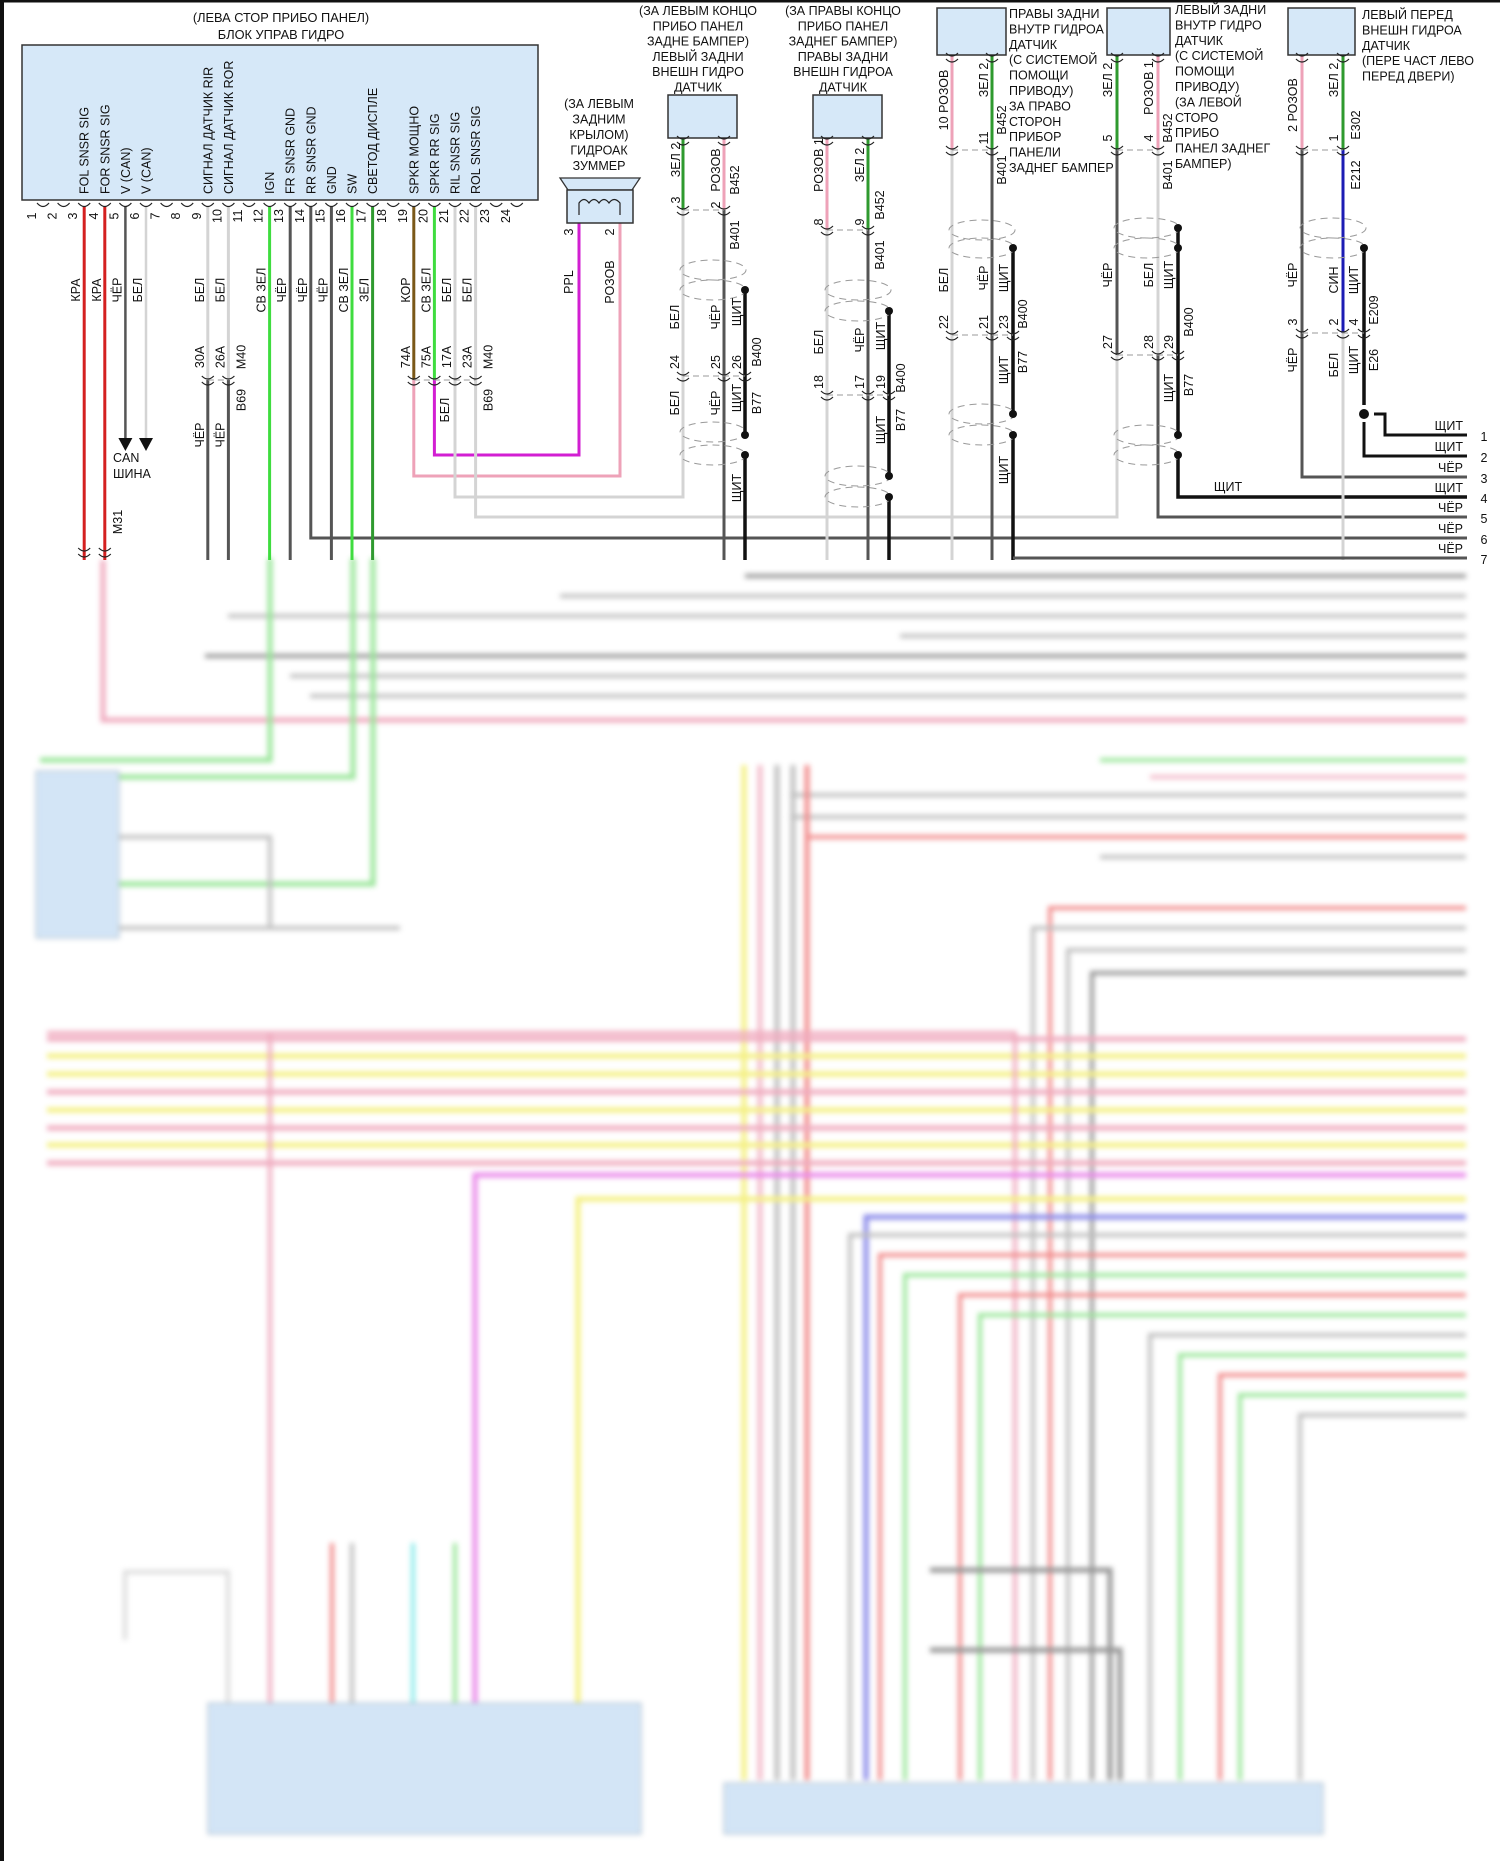  Describe the element at coordinates (1334, 80) in the screenshot. I see `wire-color-label: ЗЕЛ 2` at that location.